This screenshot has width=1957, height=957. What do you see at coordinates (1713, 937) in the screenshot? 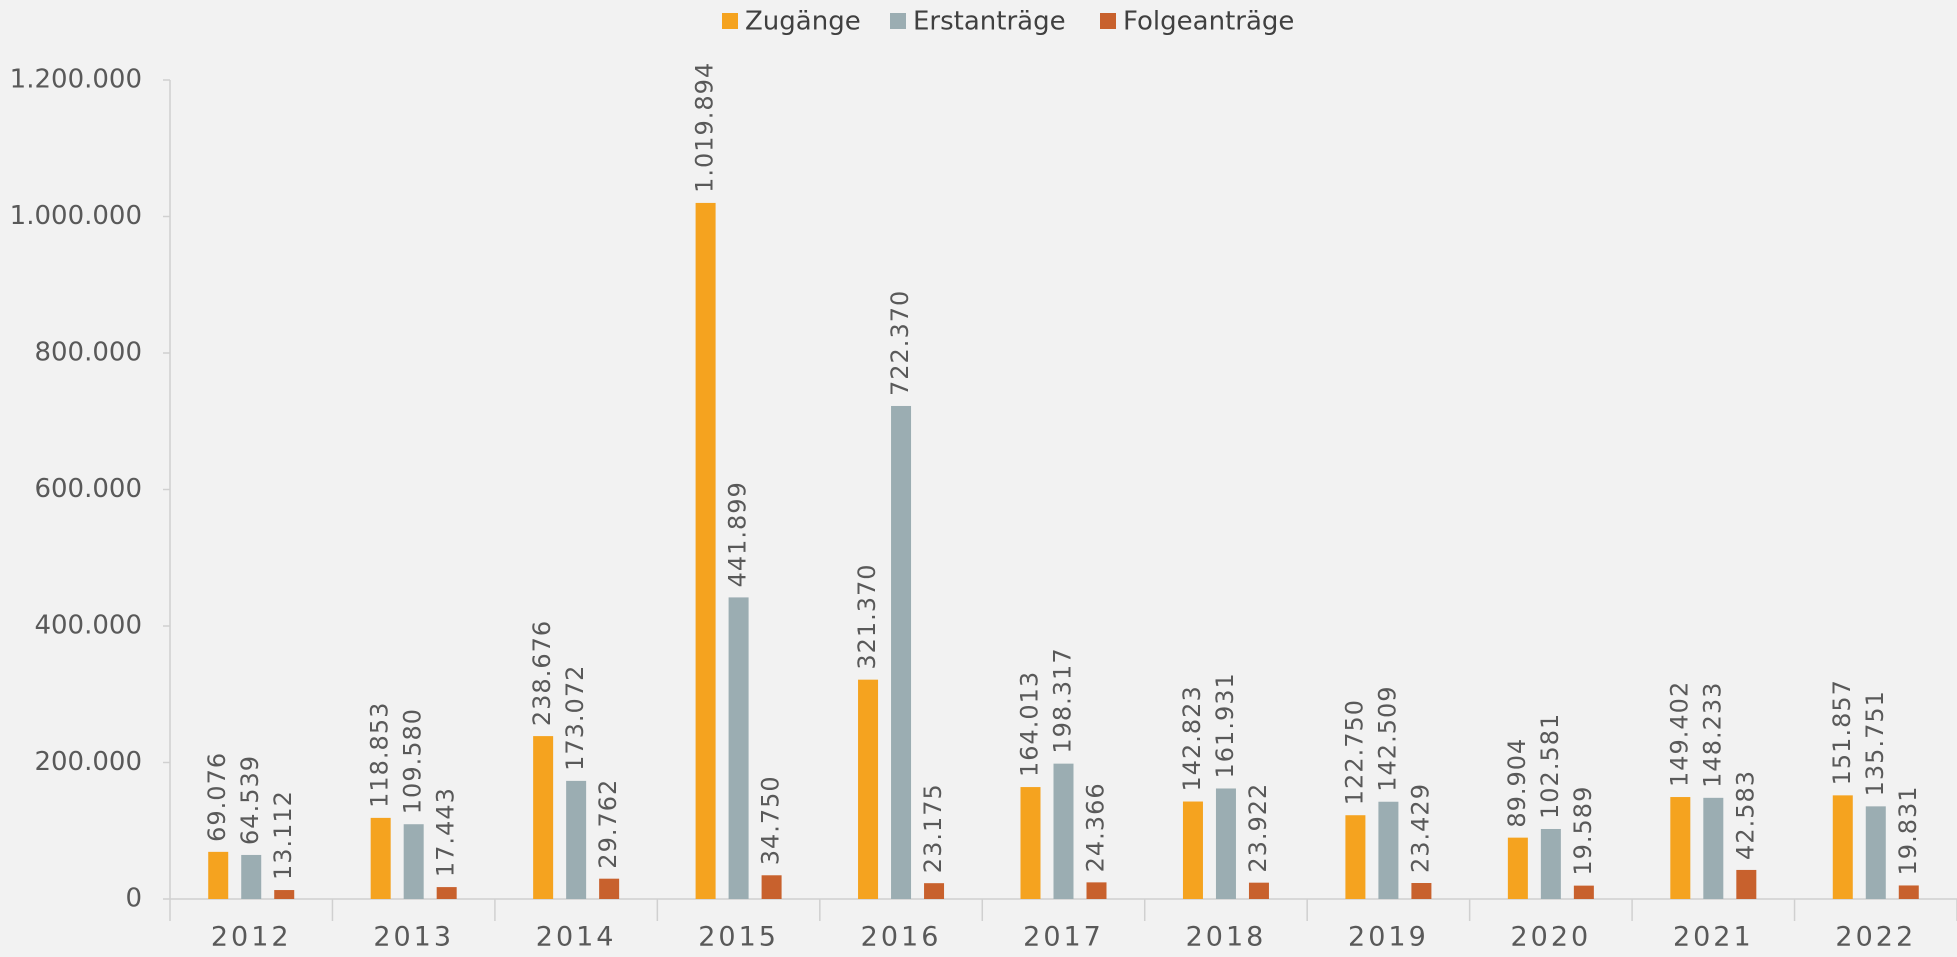
I see `x-tick-label: 2021` at bounding box center [1713, 937].